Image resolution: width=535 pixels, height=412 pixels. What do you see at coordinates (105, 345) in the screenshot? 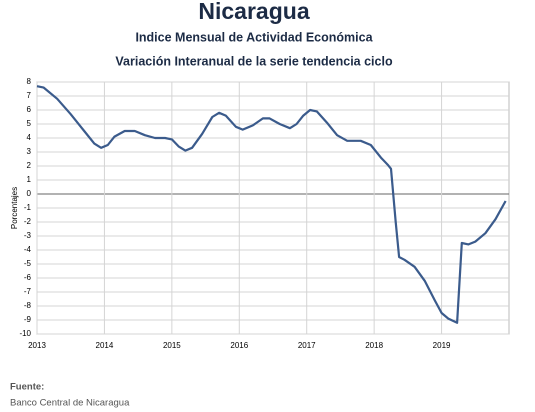
I see `x-tick-label: 2014` at bounding box center [105, 345].